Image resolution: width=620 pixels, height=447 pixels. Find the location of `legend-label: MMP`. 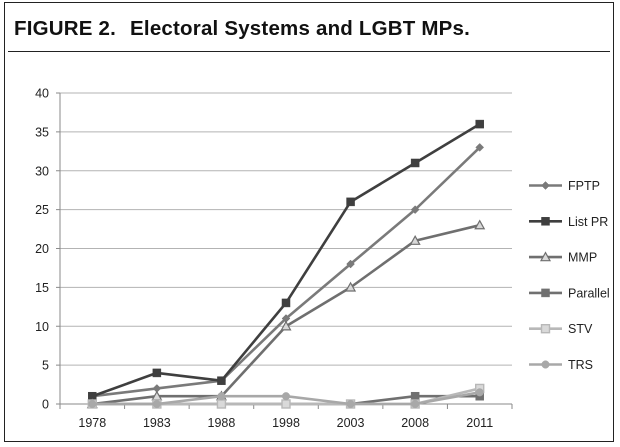

legend-label: MMP is located at coordinates (582, 258).